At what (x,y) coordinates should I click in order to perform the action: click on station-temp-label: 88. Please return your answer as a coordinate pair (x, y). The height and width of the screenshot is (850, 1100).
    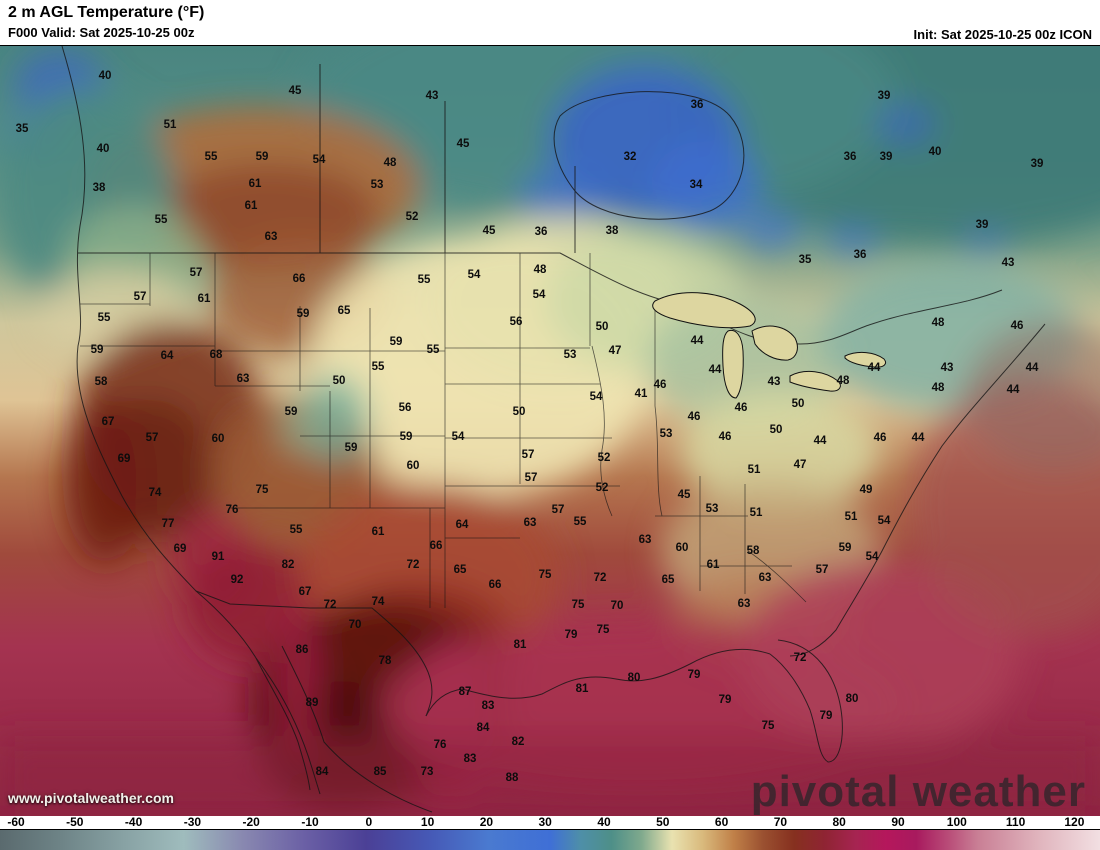
    Looking at the image, I should click on (512, 778).